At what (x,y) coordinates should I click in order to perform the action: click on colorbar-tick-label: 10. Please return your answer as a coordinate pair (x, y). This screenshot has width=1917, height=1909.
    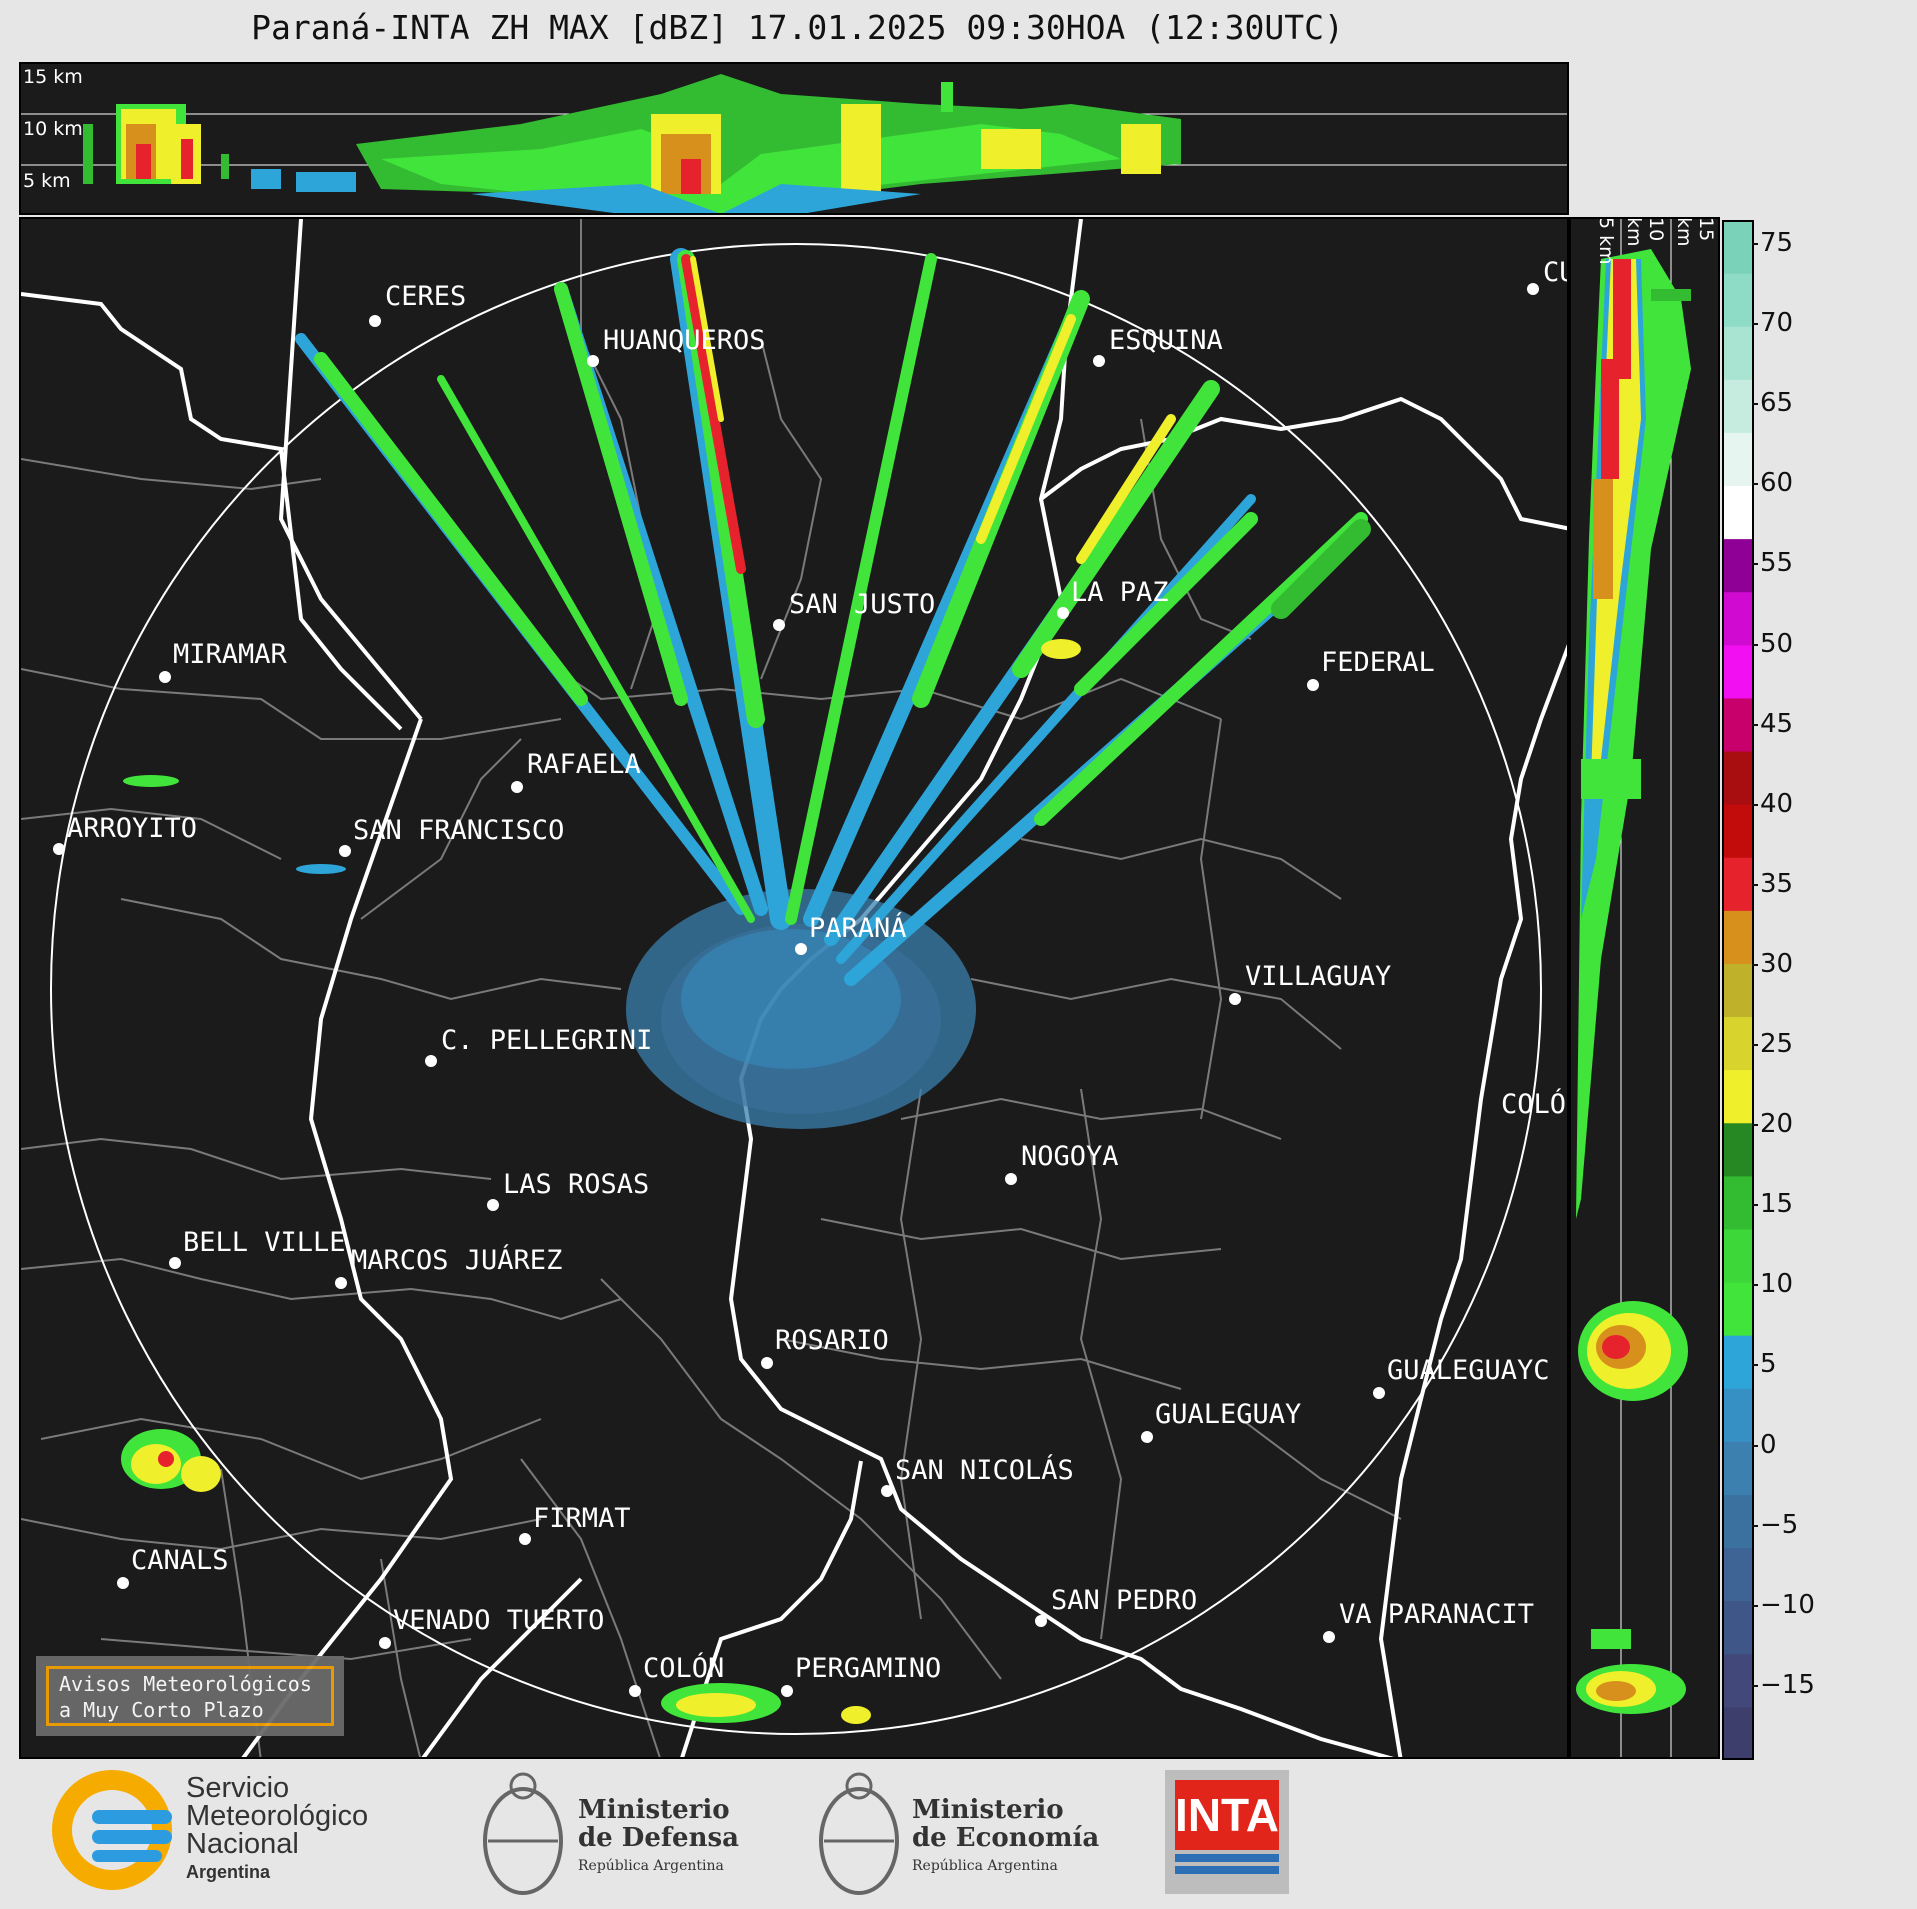
    Looking at the image, I should click on (1772, 1284).